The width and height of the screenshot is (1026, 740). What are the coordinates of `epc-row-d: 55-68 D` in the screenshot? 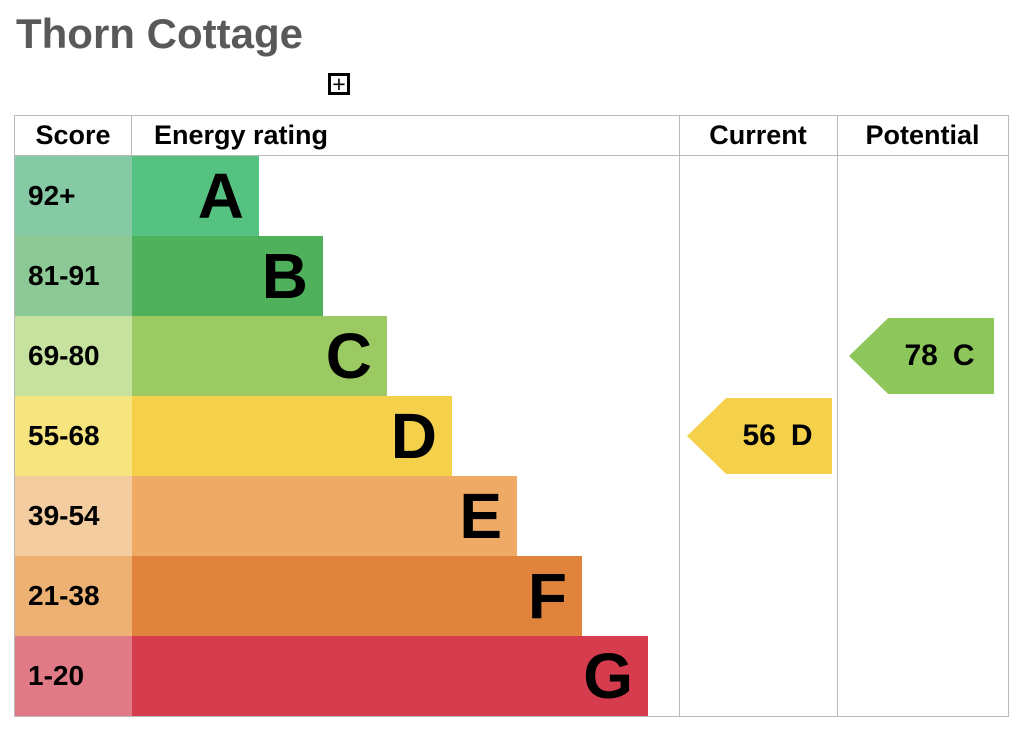 It's located at (511, 436).